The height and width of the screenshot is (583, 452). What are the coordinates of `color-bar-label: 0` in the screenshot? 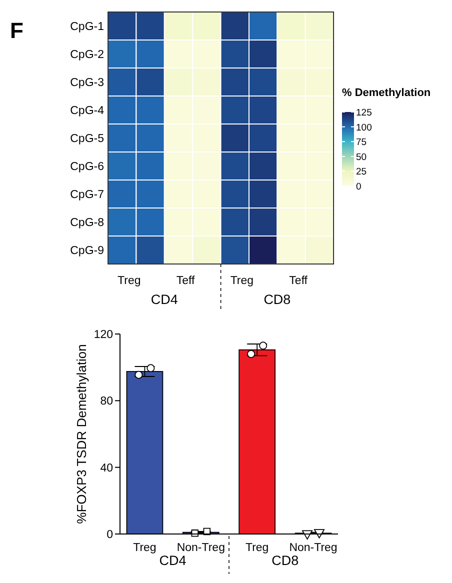 It's located at (359, 187).